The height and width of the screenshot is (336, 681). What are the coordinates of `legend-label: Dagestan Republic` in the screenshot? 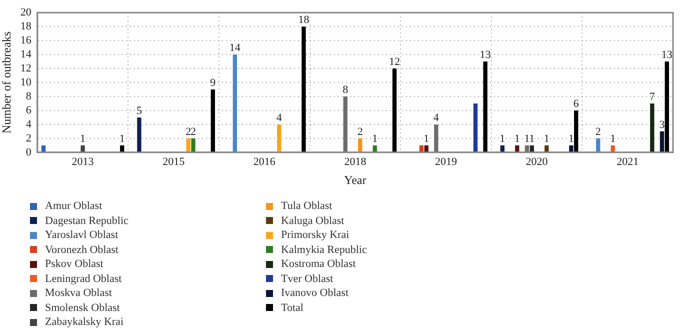 It's located at (86, 220).